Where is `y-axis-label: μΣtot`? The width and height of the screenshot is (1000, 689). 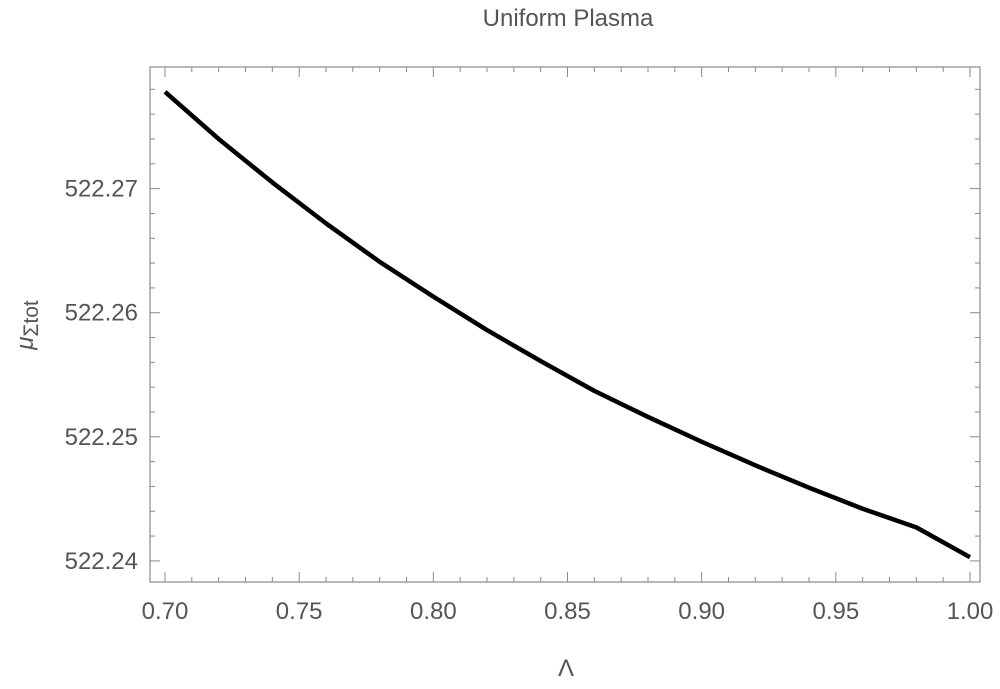 y-axis-label: μΣtot is located at coordinates (27, 325).